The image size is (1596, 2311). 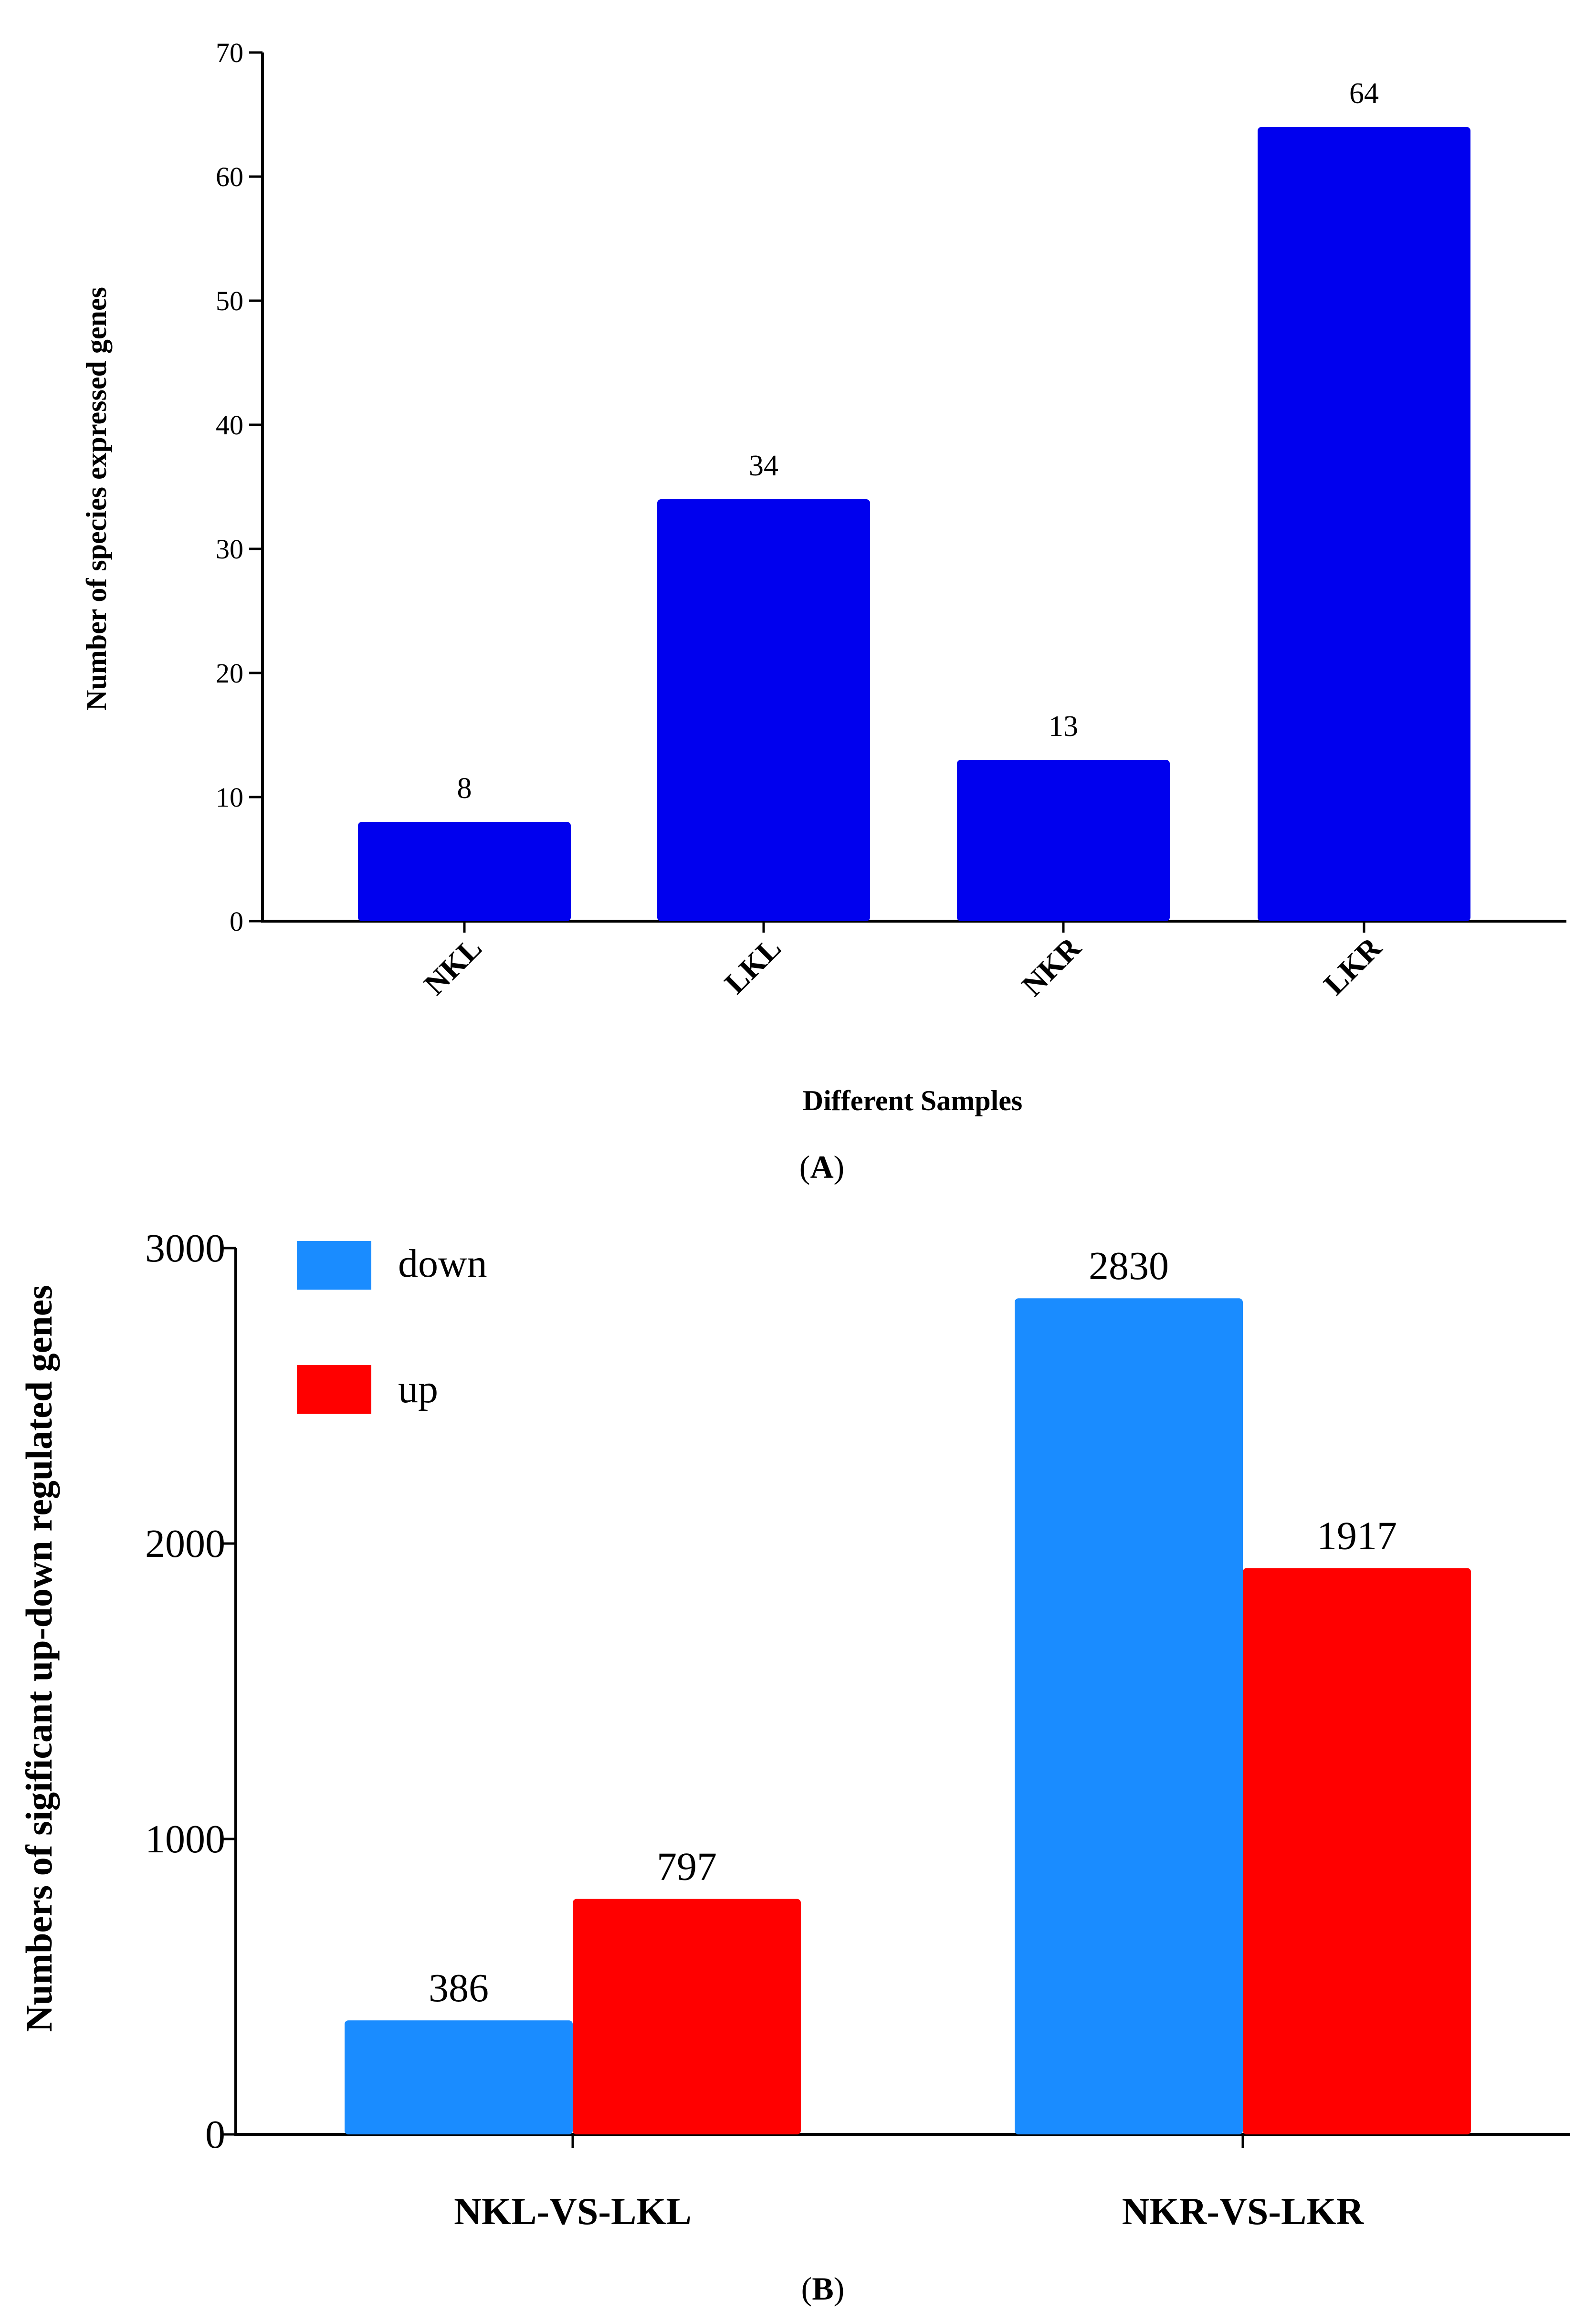 What do you see at coordinates (465, 788) in the screenshot?
I see `data-label-nkl: 8` at bounding box center [465, 788].